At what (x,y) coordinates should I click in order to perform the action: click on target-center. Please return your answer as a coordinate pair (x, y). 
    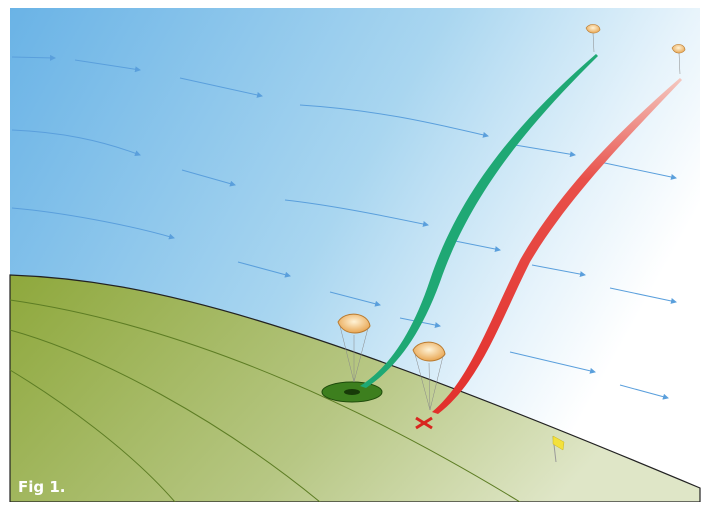
    Looking at the image, I should click on (352, 392).